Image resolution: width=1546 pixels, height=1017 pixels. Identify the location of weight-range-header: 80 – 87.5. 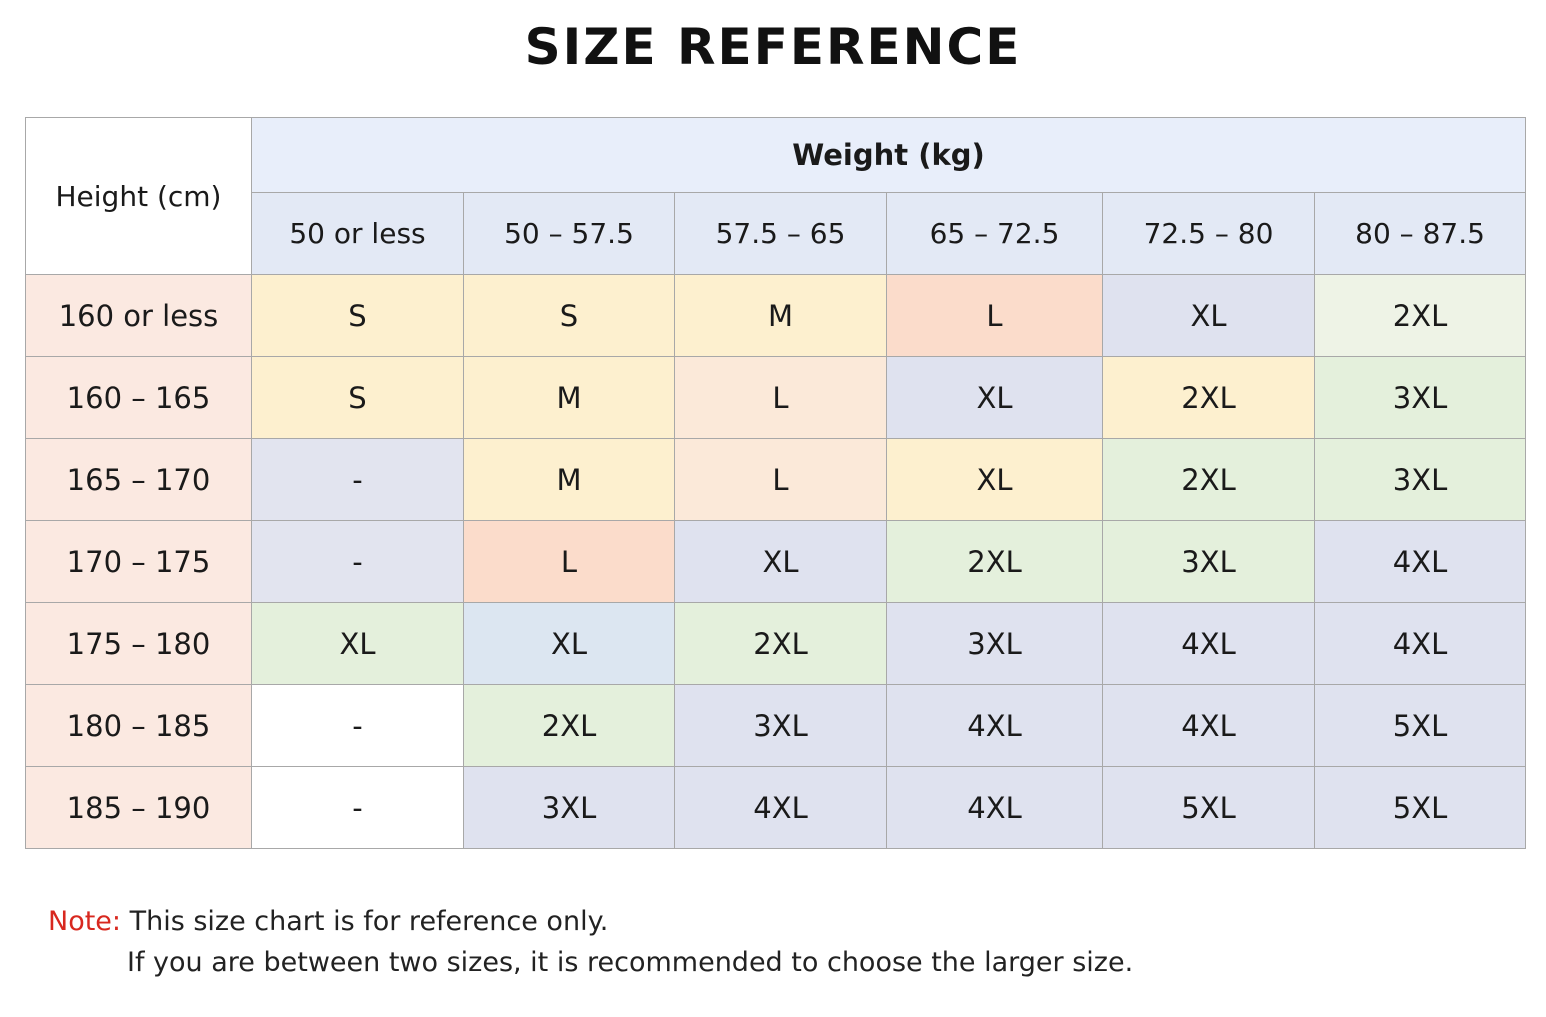
(1420, 233).